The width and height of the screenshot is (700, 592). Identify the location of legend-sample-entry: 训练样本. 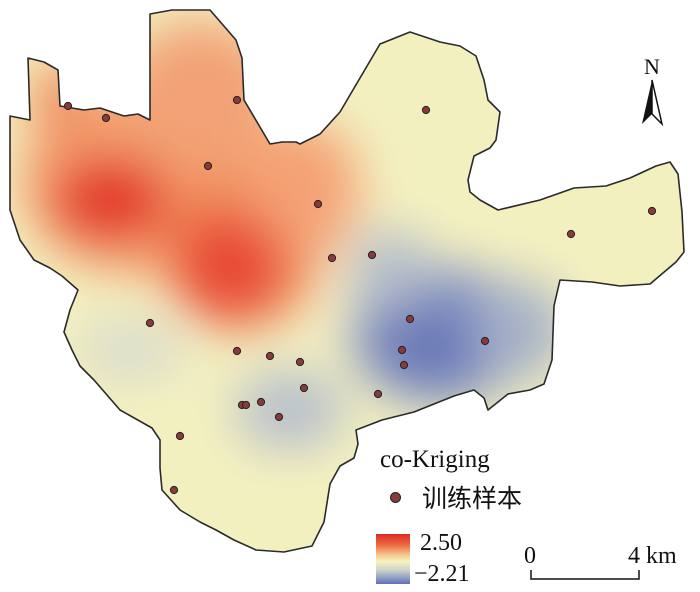
(456, 497).